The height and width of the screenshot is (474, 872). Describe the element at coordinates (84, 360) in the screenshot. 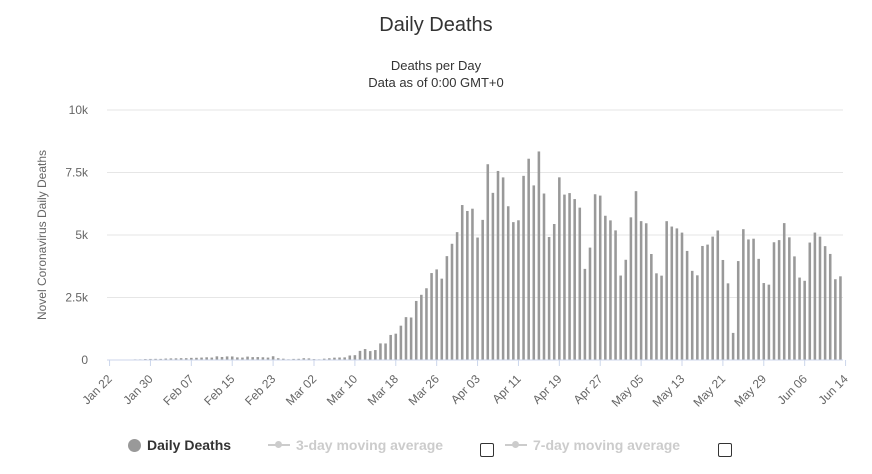

I see `y-tick-label: 0` at that location.